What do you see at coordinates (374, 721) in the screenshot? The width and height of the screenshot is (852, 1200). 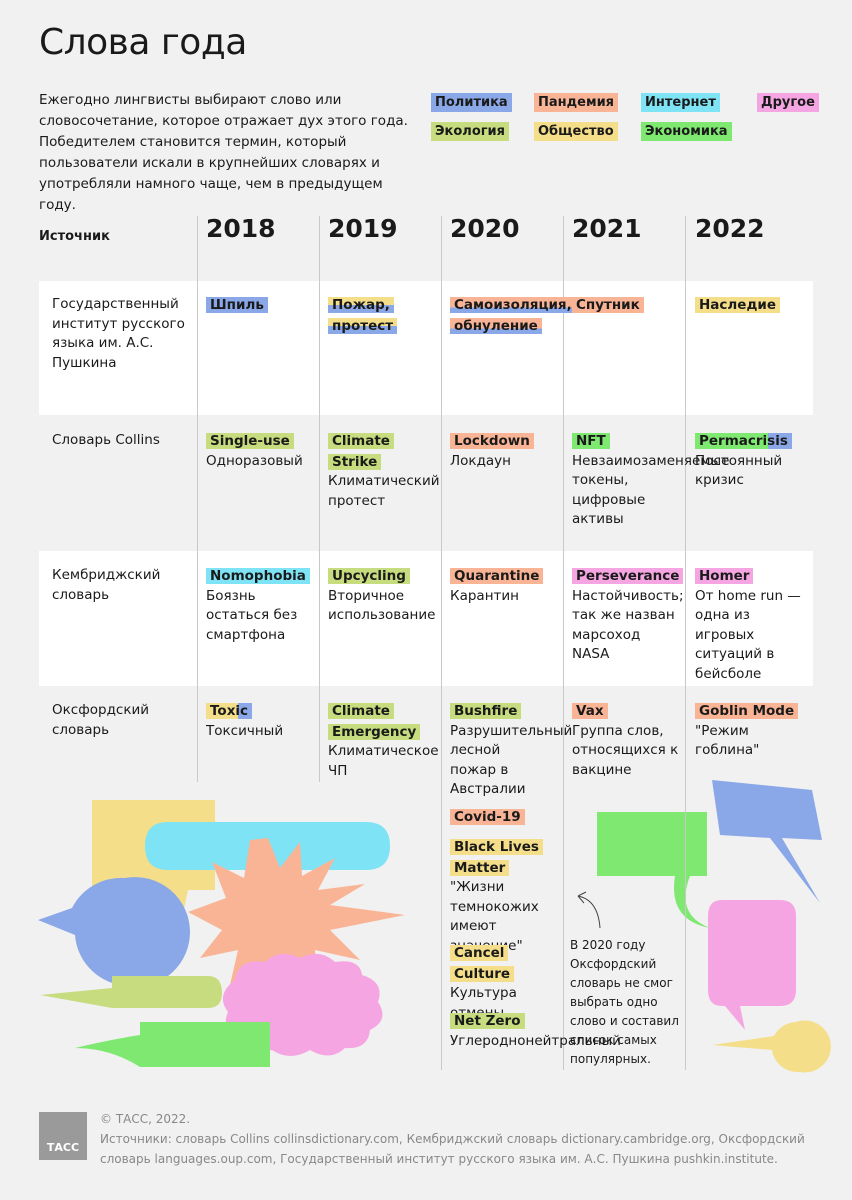 I see `word-highlight: Climate Emergency` at bounding box center [374, 721].